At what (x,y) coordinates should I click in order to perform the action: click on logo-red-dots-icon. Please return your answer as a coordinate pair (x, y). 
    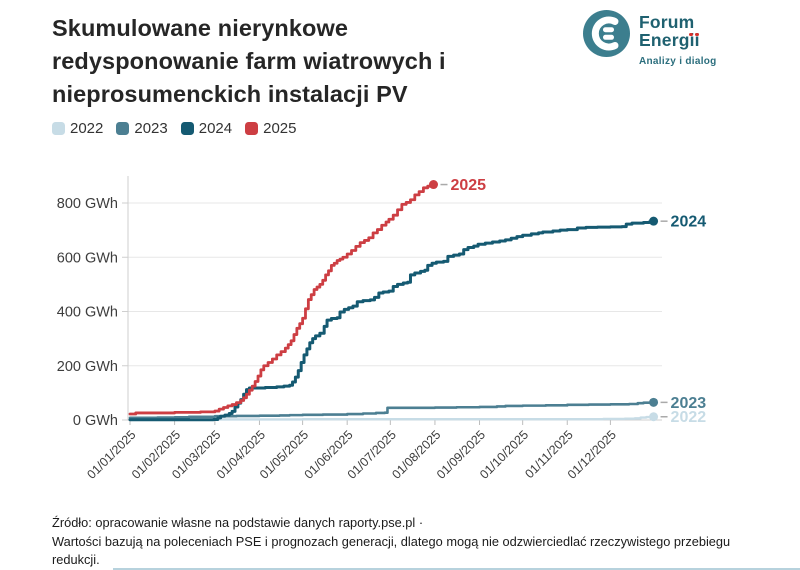
    Looking at the image, I should click on (691, 34).